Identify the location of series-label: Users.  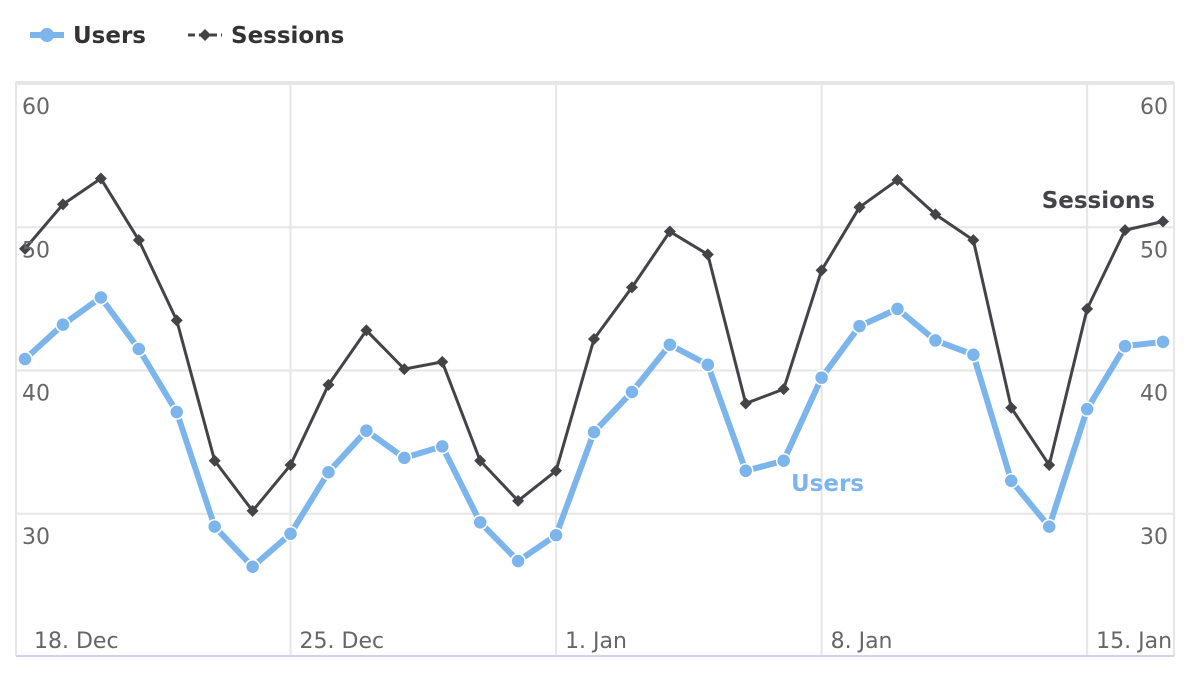
(827, 484).